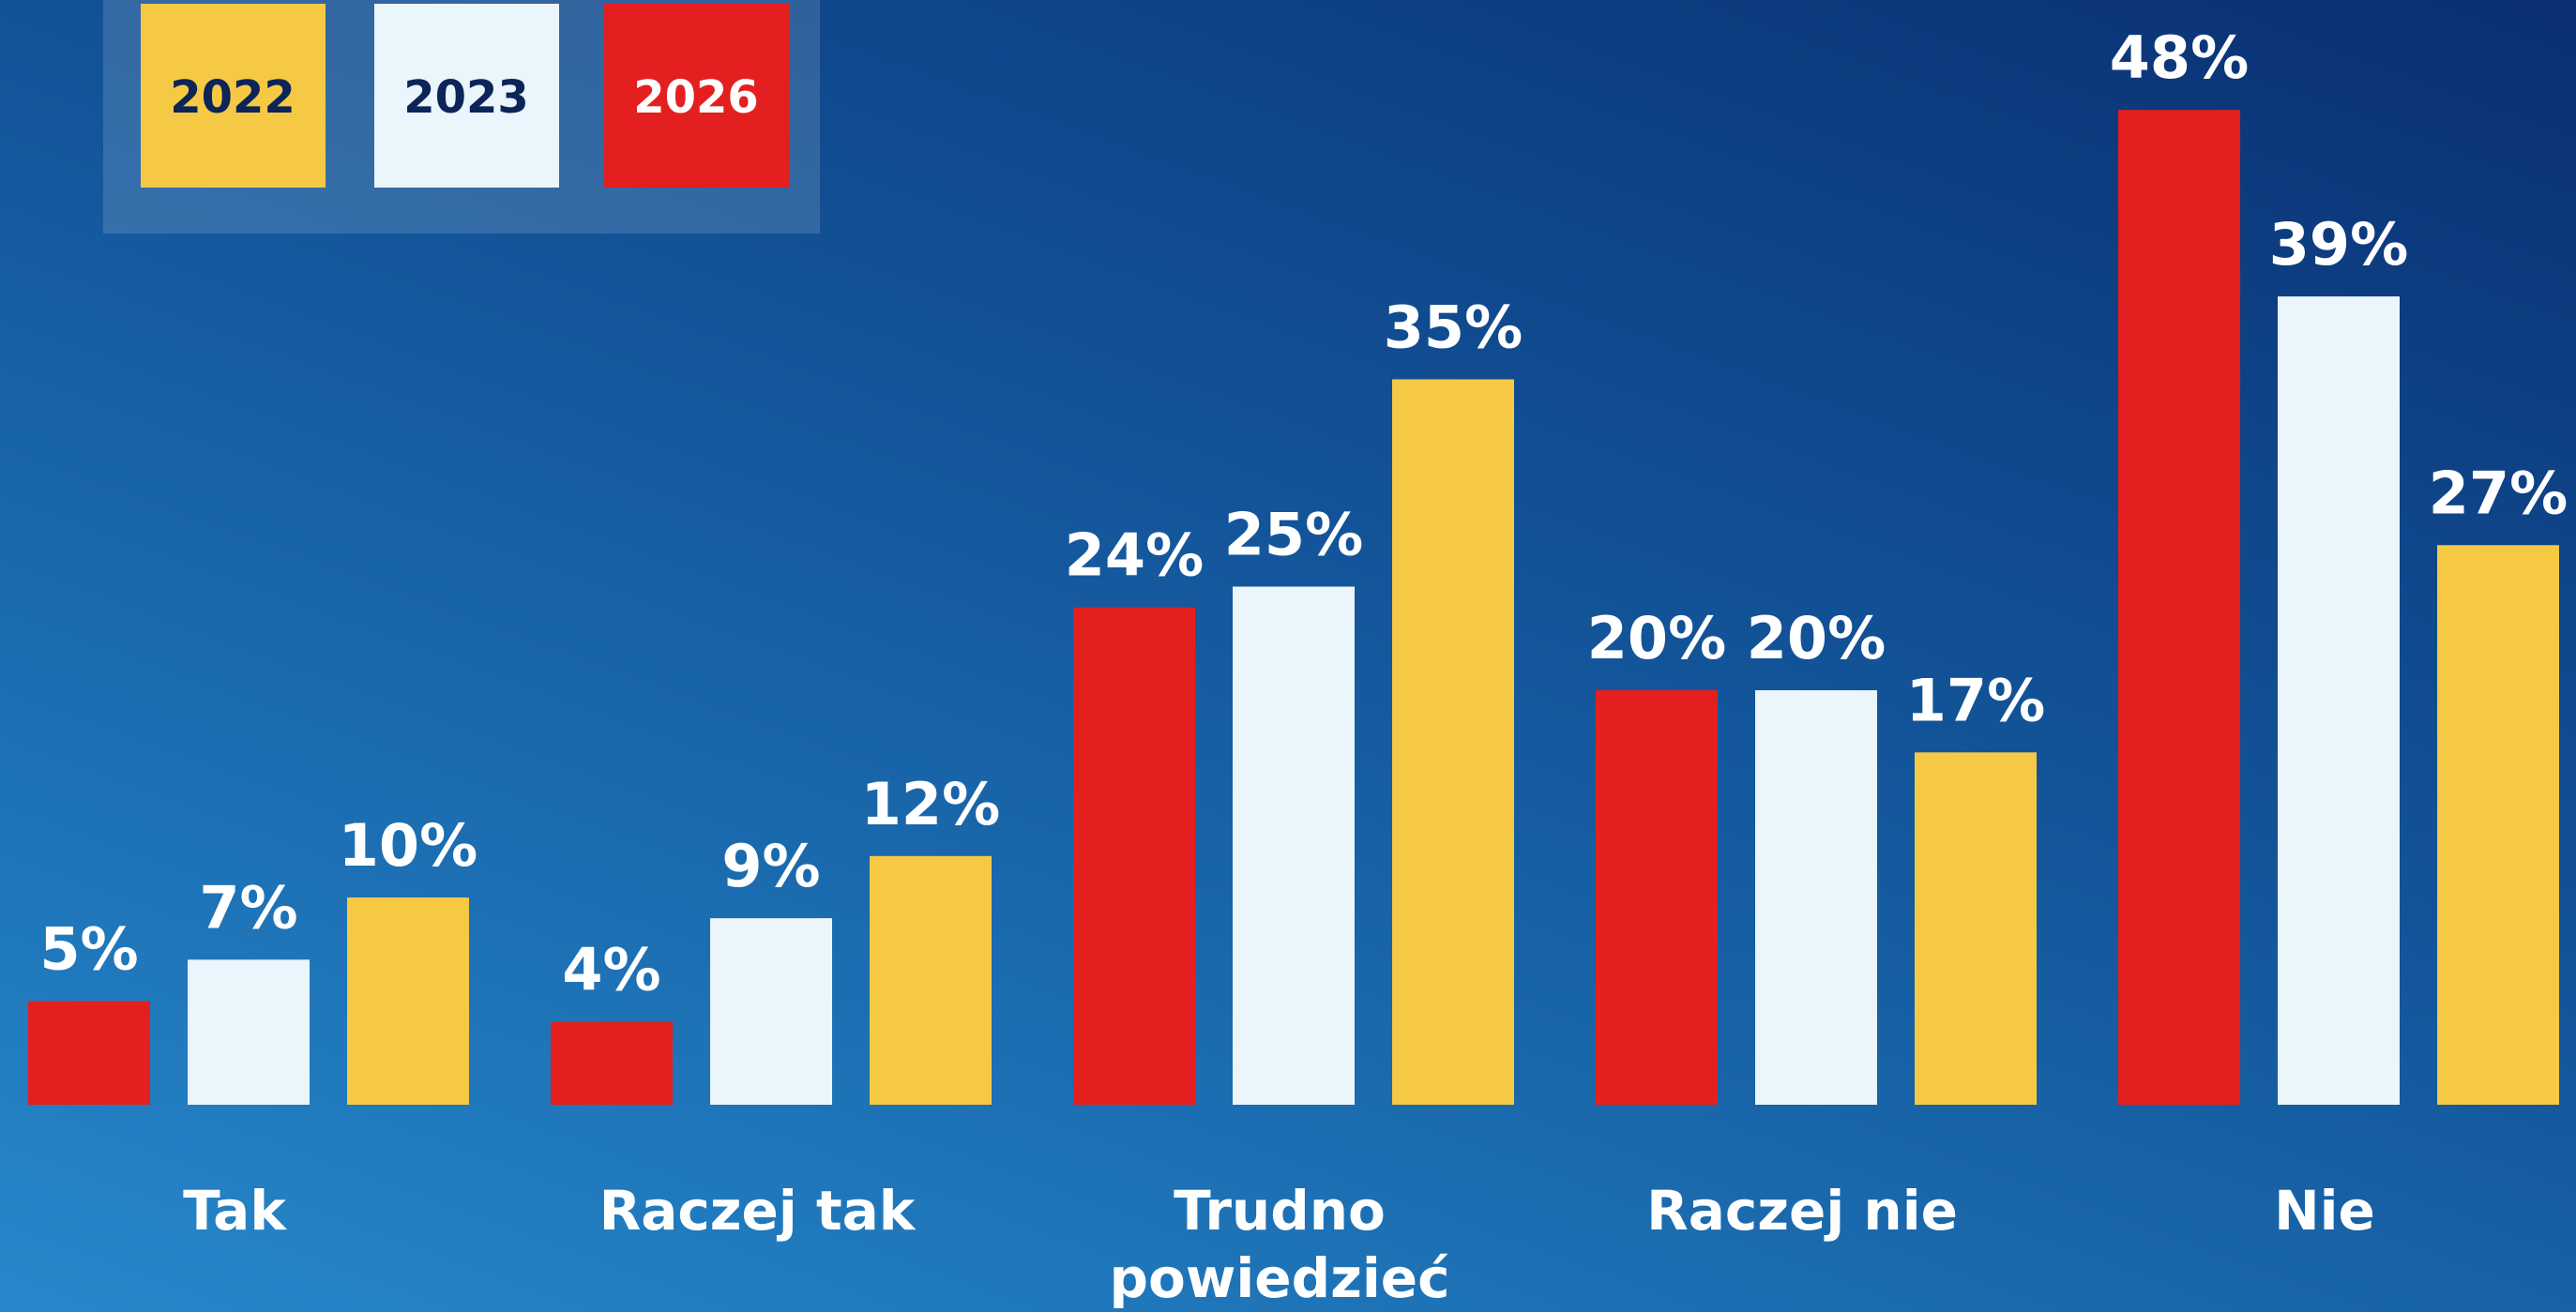 The image size is (2576, 1312). What do you see at coordinates (2179, 58) in the screenshot?
I see `value-label: 48%` at bounding box center [2179, 58].